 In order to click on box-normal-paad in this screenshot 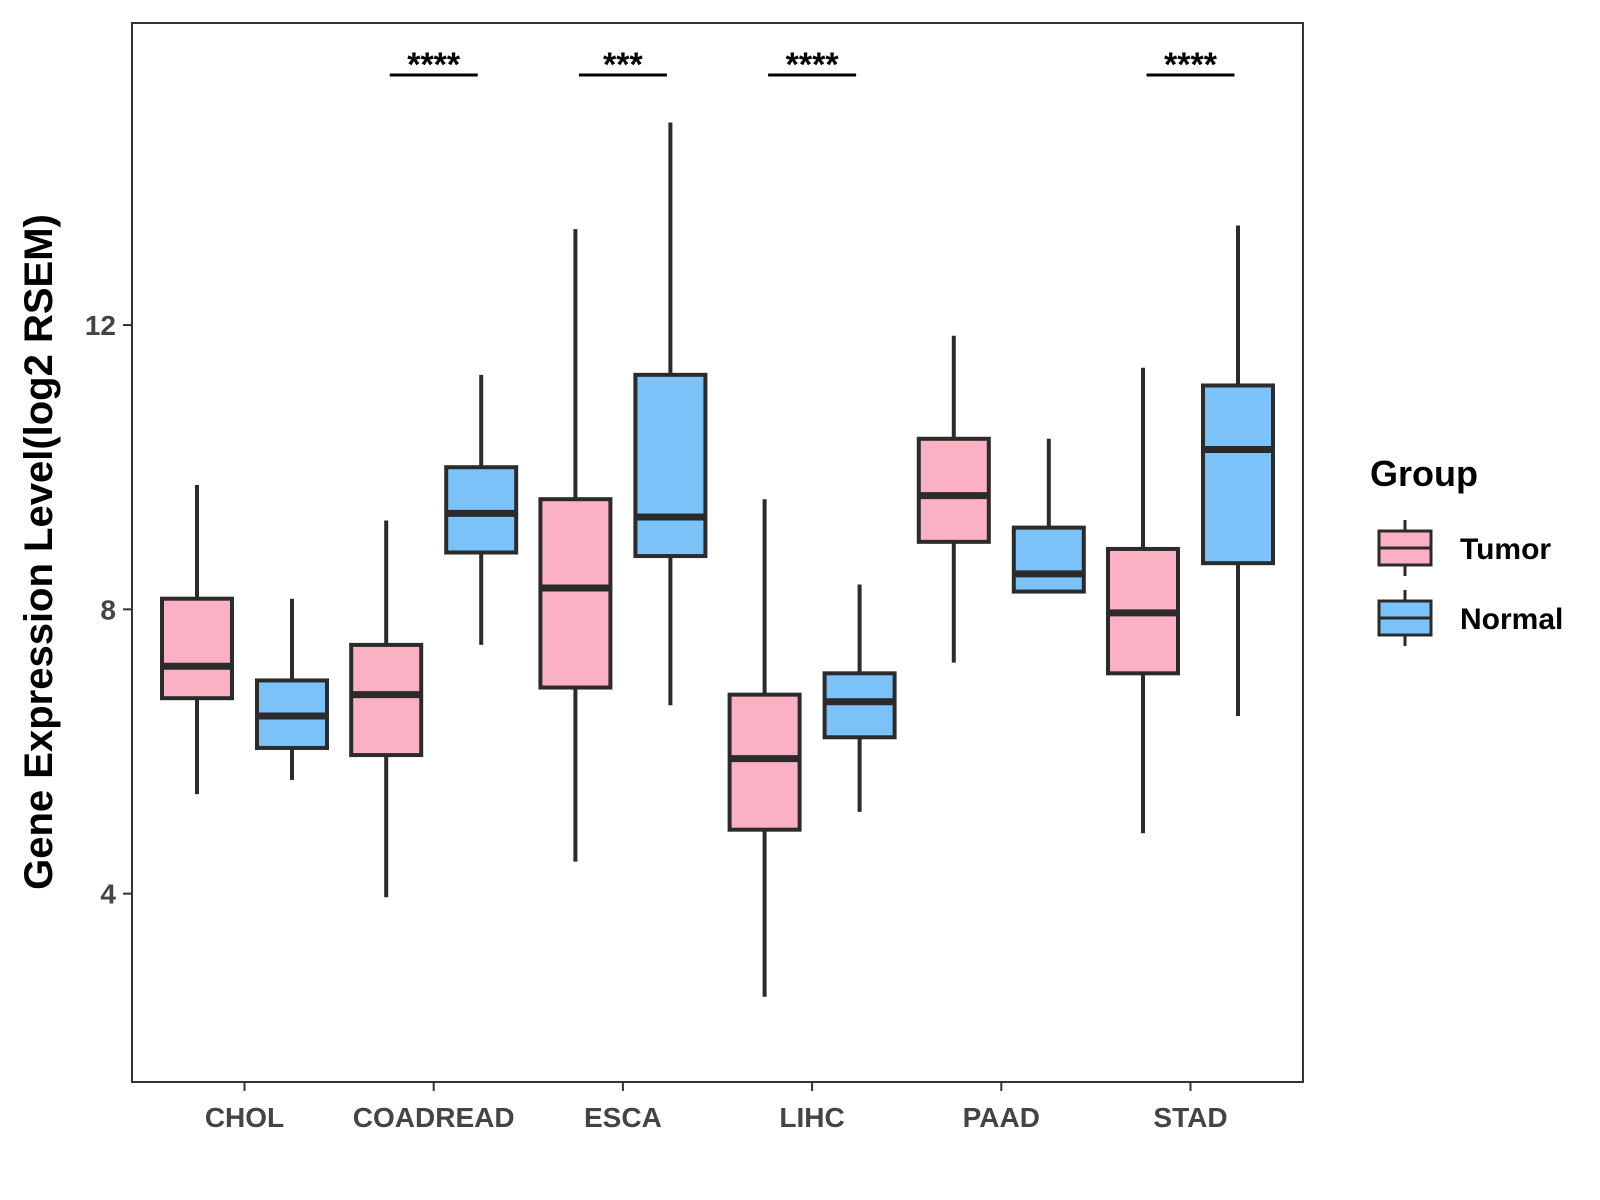, I will do `click(1048, 516)`.